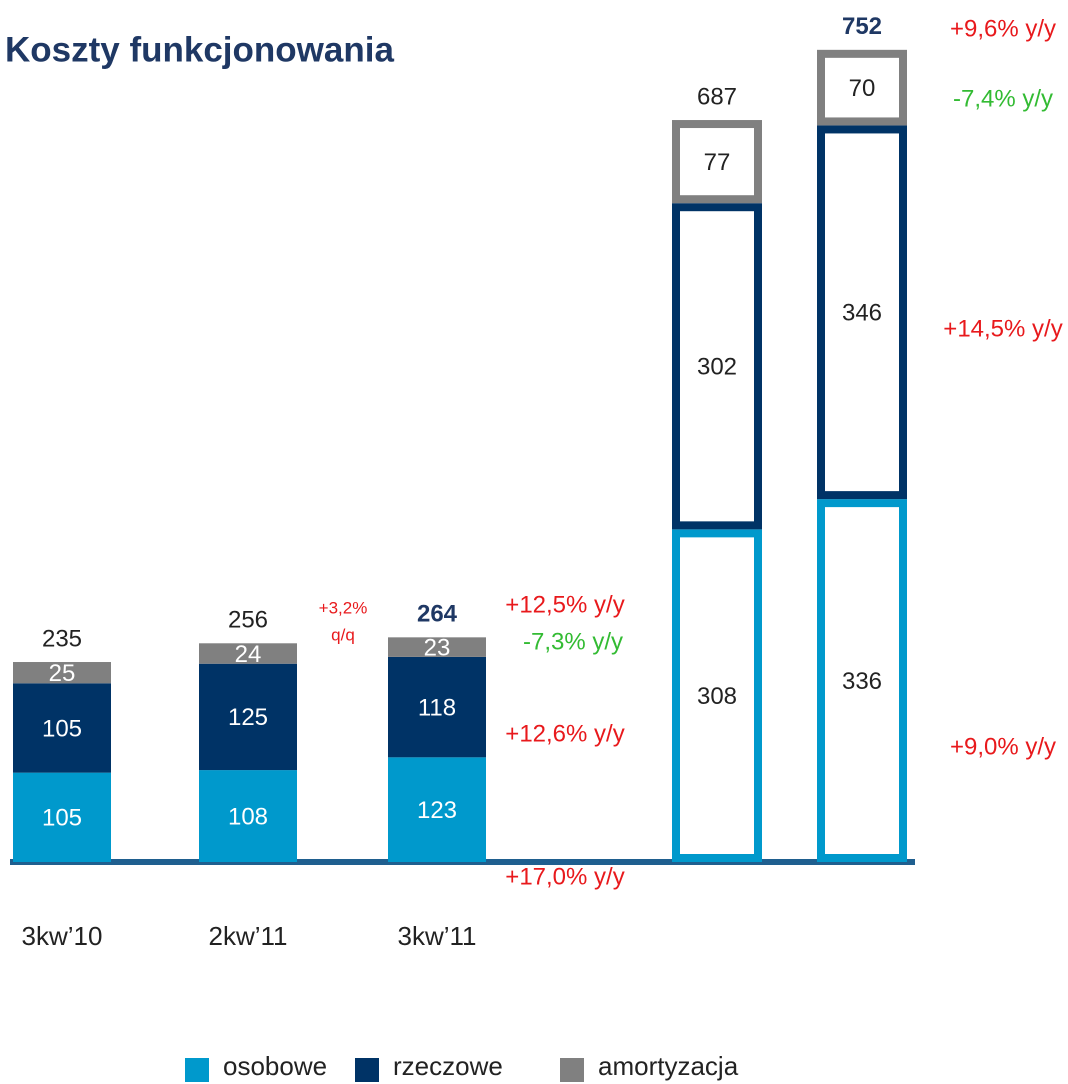  Describe the element at coordinates (199, 49) in the screenshot. I see `chart-title: Koszty funkcjonowania` at that location.